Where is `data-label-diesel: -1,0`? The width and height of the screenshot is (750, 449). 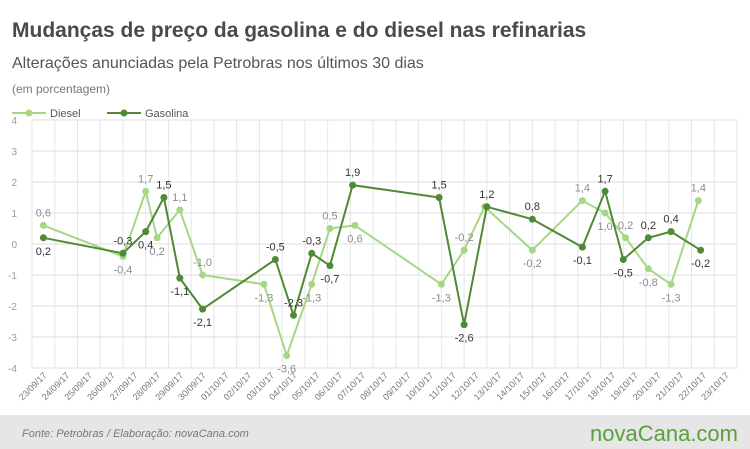
data-label-diesel: -1,0 is located at coordinates (202, 263).